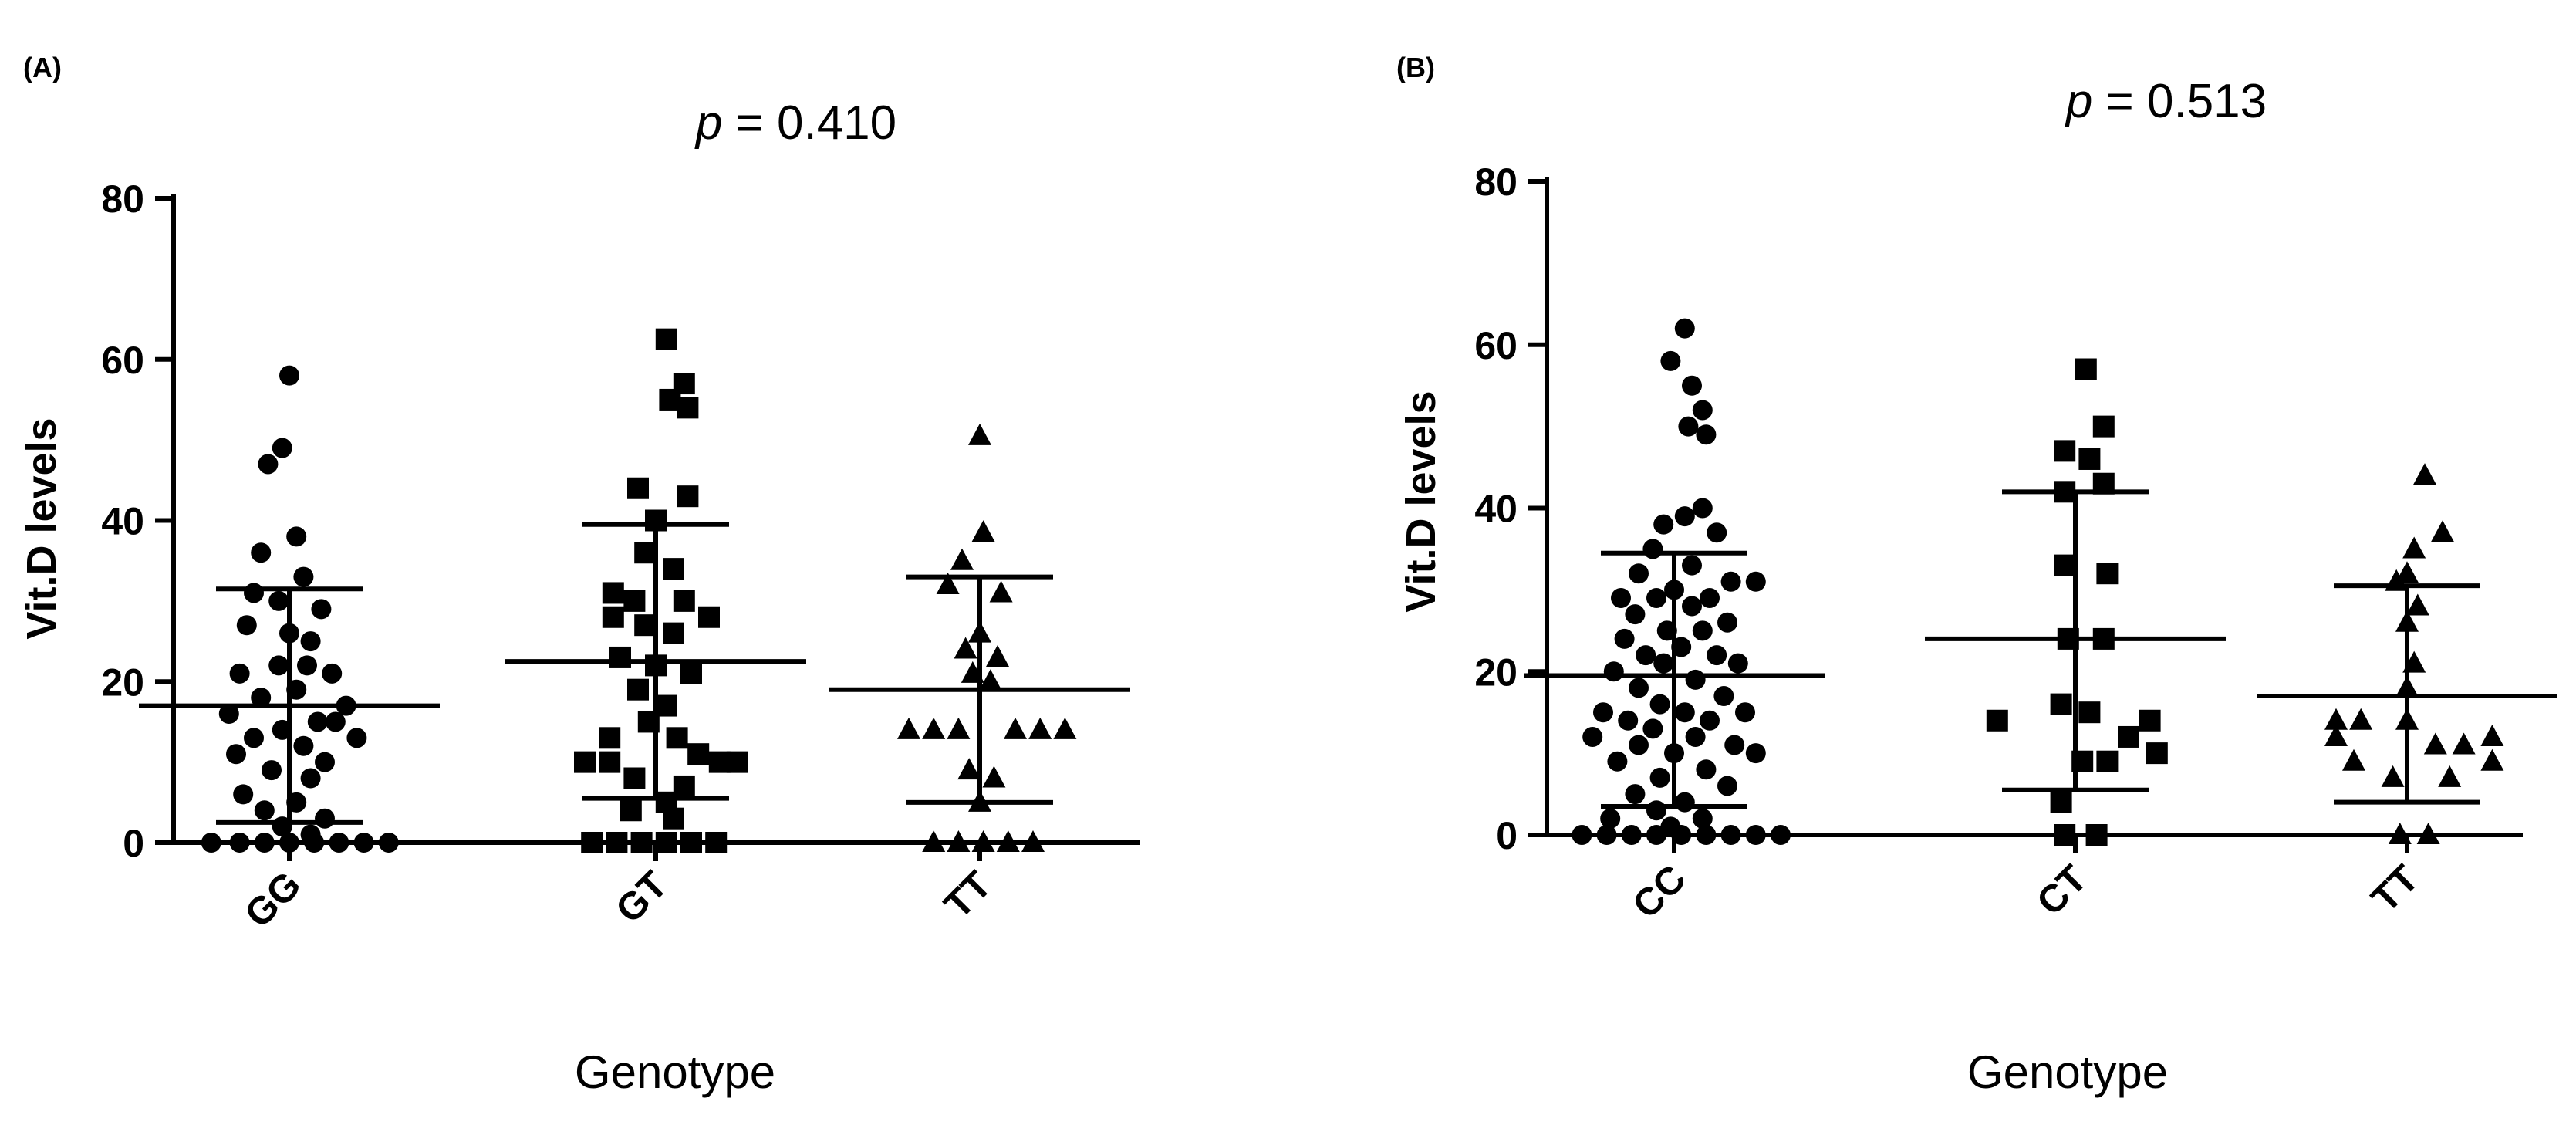  Describe the element at coordinates (42, 528) in the screenshot. I see `y-axis-label: Vit.D levels` at that location.